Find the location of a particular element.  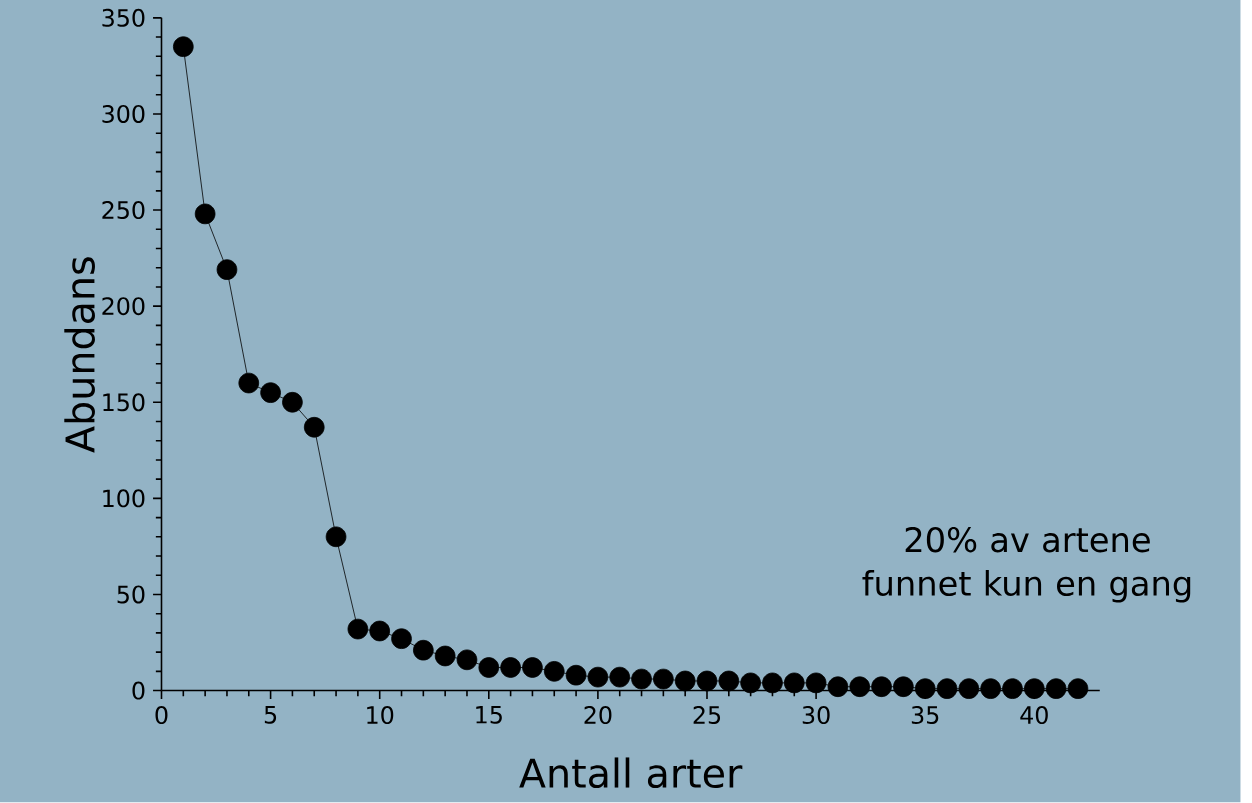

x-tick-label: 0 is located at coordinates (161, 715).